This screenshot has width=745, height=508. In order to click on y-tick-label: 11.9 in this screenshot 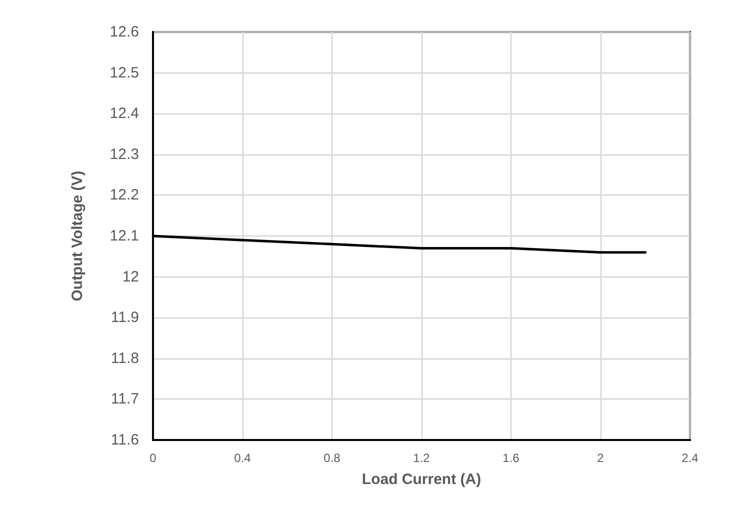, I will do `click(124, 317)`.